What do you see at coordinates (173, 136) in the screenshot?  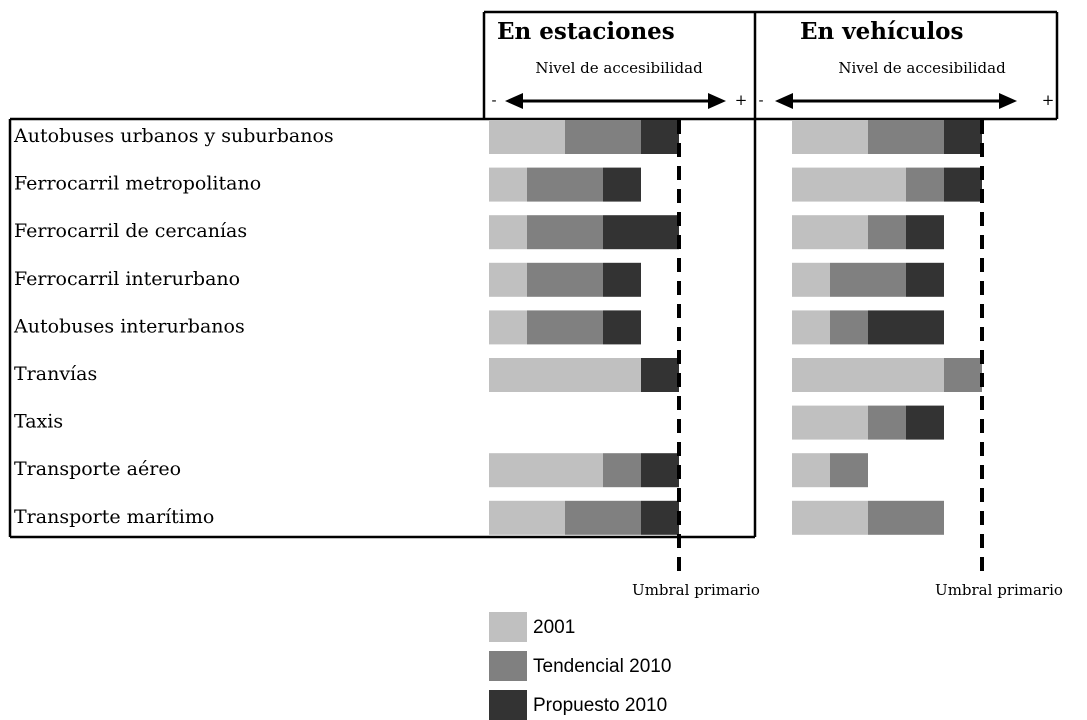 I see `category-label: Autobuses urbanos y suburbanos` at bounding box center [173, 136].